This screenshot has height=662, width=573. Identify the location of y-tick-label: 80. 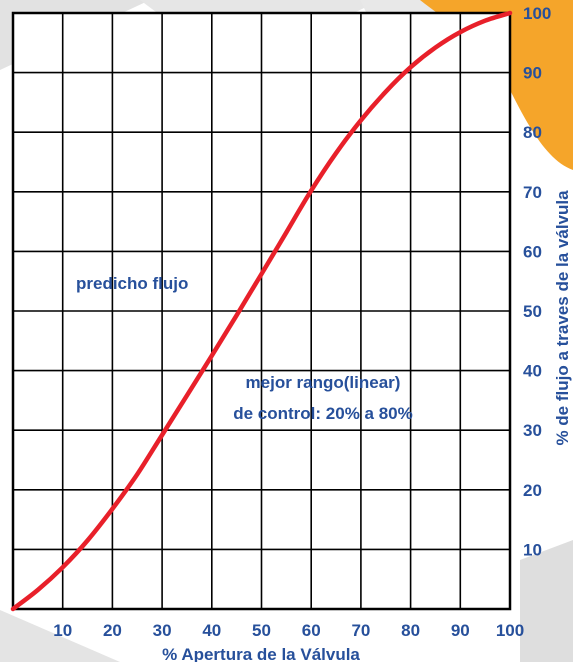
(532, 132).